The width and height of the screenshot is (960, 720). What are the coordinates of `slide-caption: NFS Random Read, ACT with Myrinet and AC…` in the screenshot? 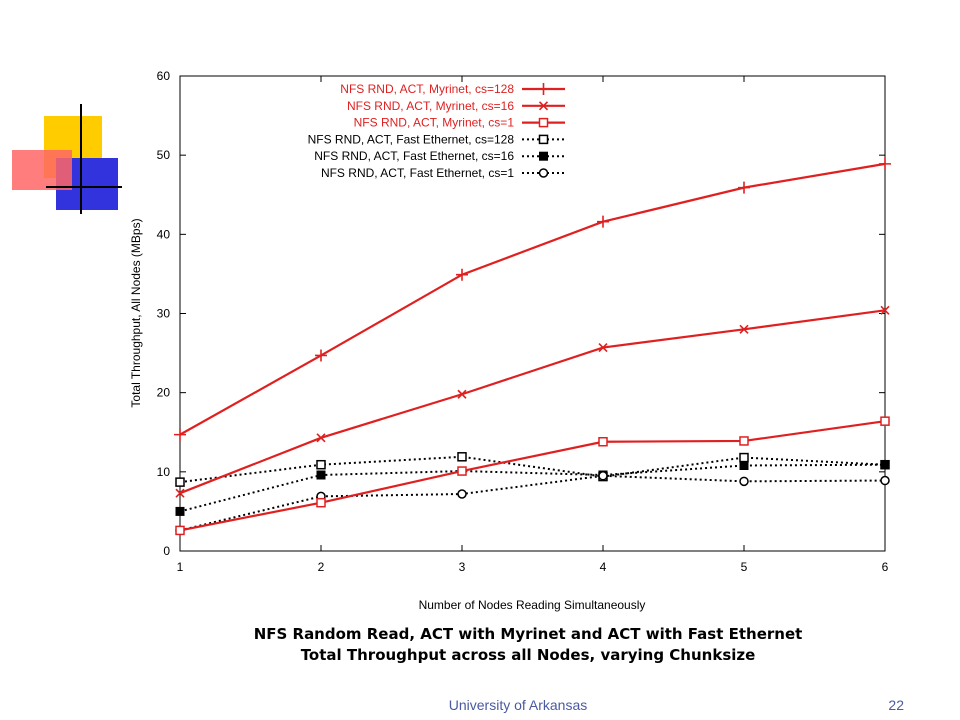 It's located at (480, 645).